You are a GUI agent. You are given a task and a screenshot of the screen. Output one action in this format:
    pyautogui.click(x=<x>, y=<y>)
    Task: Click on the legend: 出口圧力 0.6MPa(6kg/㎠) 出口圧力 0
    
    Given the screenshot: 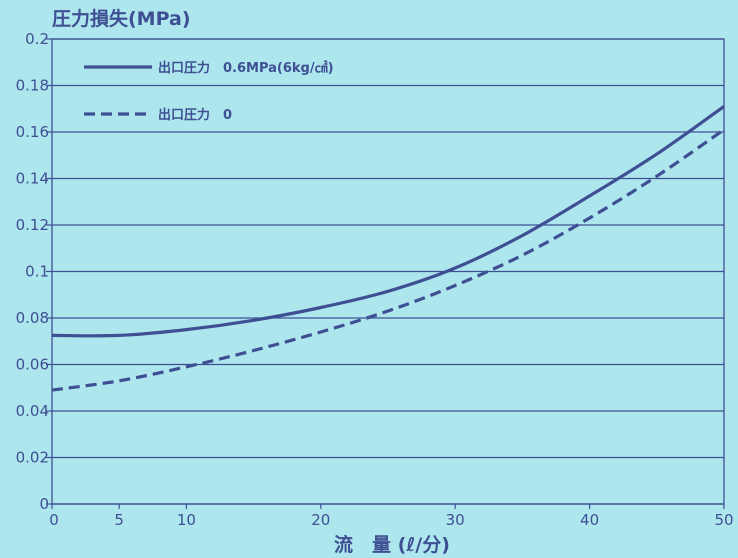 What is the action you would take?
    pyautogui.click(x=209, y=91)
    